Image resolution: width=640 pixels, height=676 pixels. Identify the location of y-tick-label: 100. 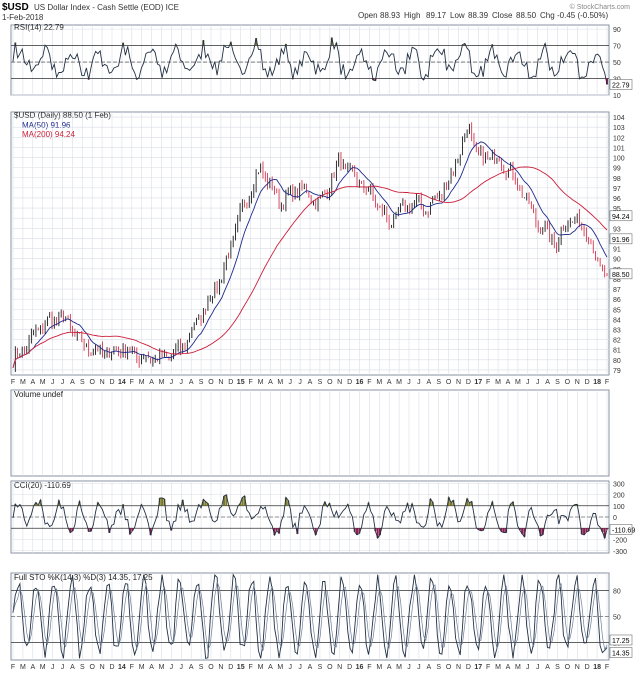
(619, 507).